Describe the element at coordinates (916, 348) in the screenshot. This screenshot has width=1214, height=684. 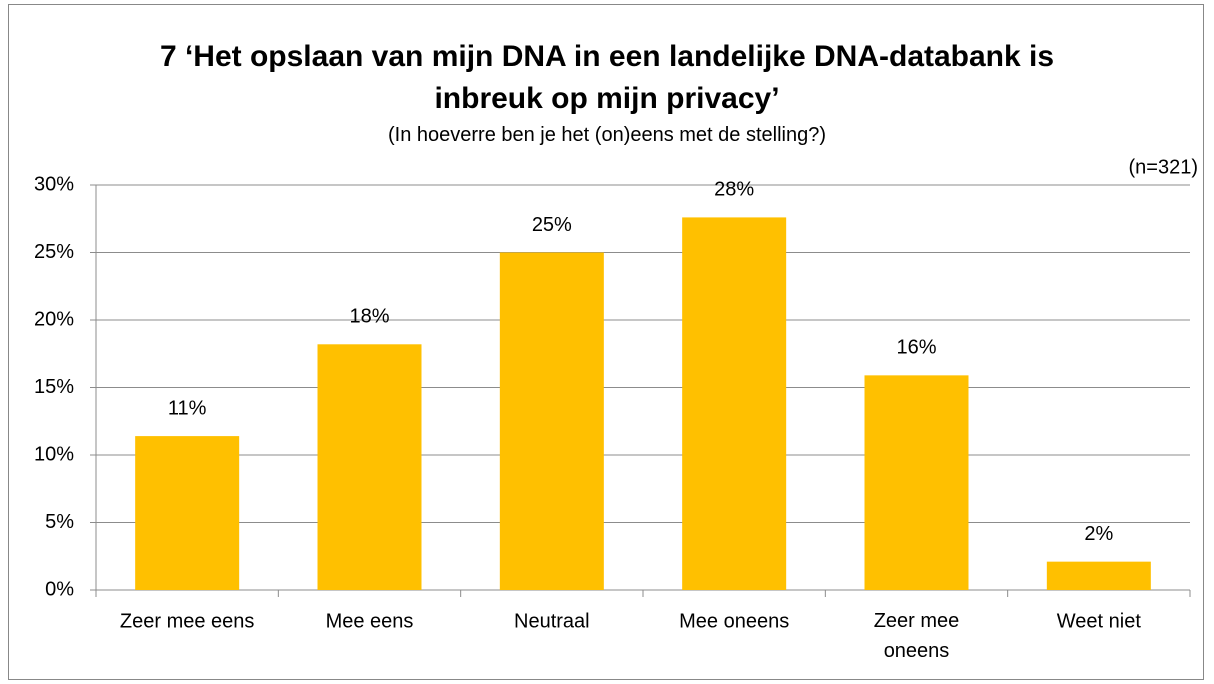
I see `data-label: 16%` at that location.